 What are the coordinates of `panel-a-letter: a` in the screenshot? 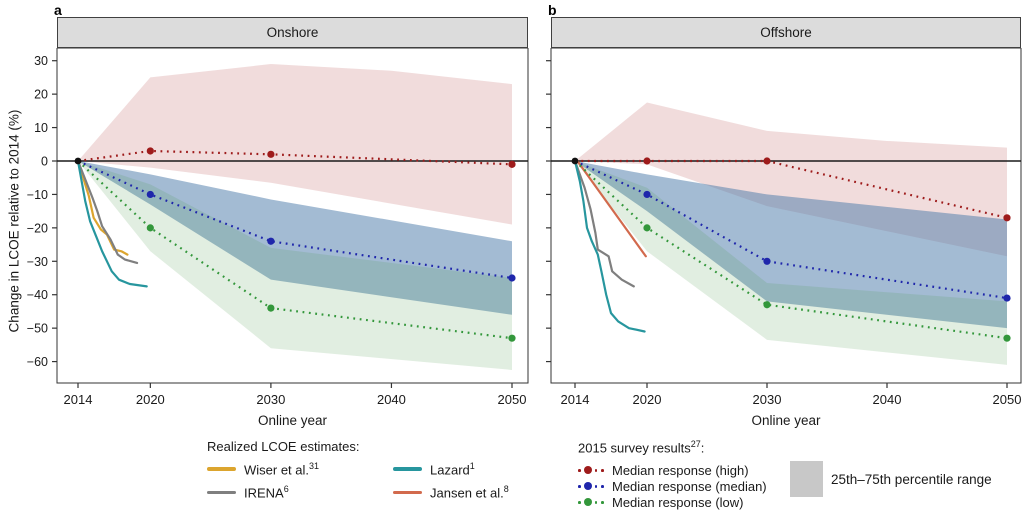 It's located at (58, 10).